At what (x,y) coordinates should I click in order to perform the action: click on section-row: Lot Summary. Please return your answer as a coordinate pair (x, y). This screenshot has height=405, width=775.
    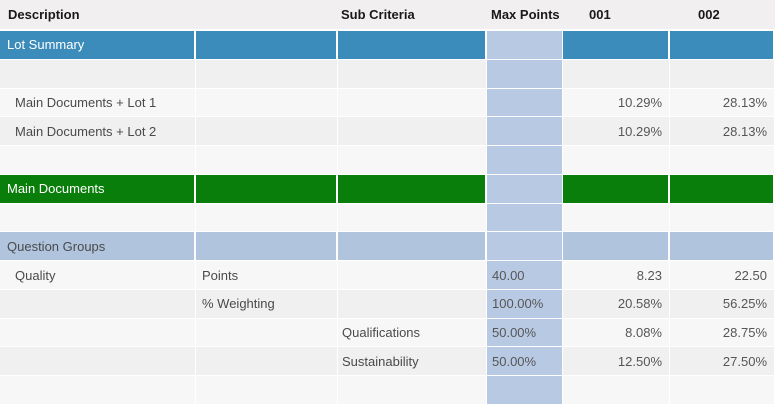
    Looking at the image, I should click on (387, 45).